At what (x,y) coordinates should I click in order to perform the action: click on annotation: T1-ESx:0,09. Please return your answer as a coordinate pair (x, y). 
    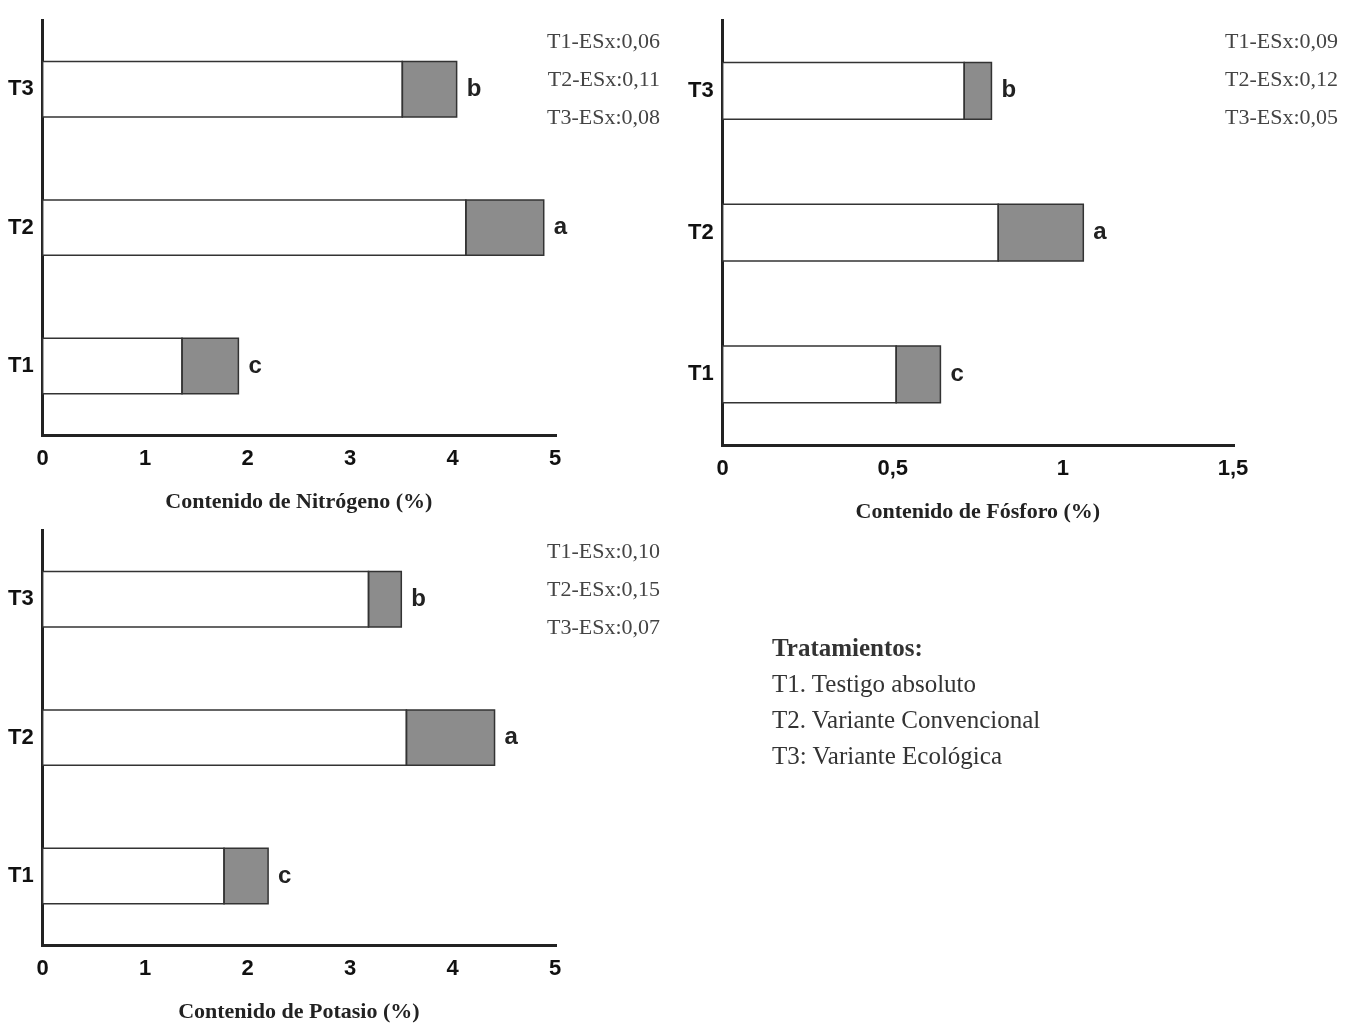
    Looking at the image, I should click on (1281, 40).